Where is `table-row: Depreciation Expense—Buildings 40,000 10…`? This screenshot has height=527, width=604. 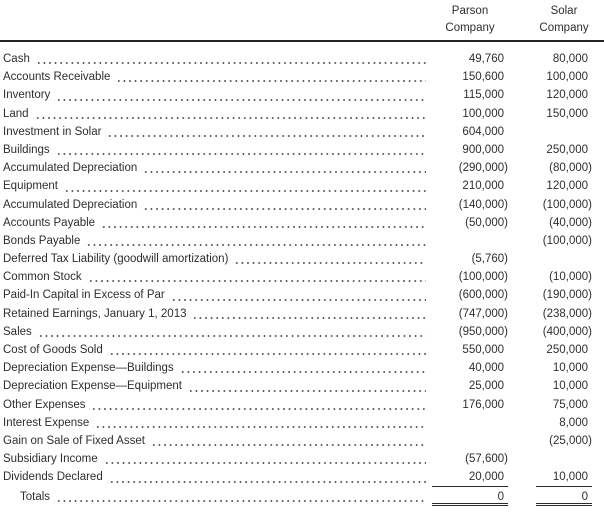 table-row: Depreciation Expense—Buildings 40,000 10… is located at coordinates (297, 368).